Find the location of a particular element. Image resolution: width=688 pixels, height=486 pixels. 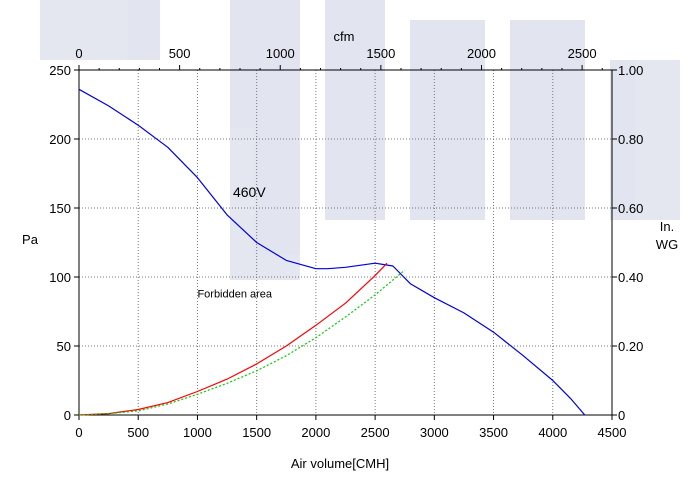

x-tick-label: 2000 is located at coordinates (315, 432).